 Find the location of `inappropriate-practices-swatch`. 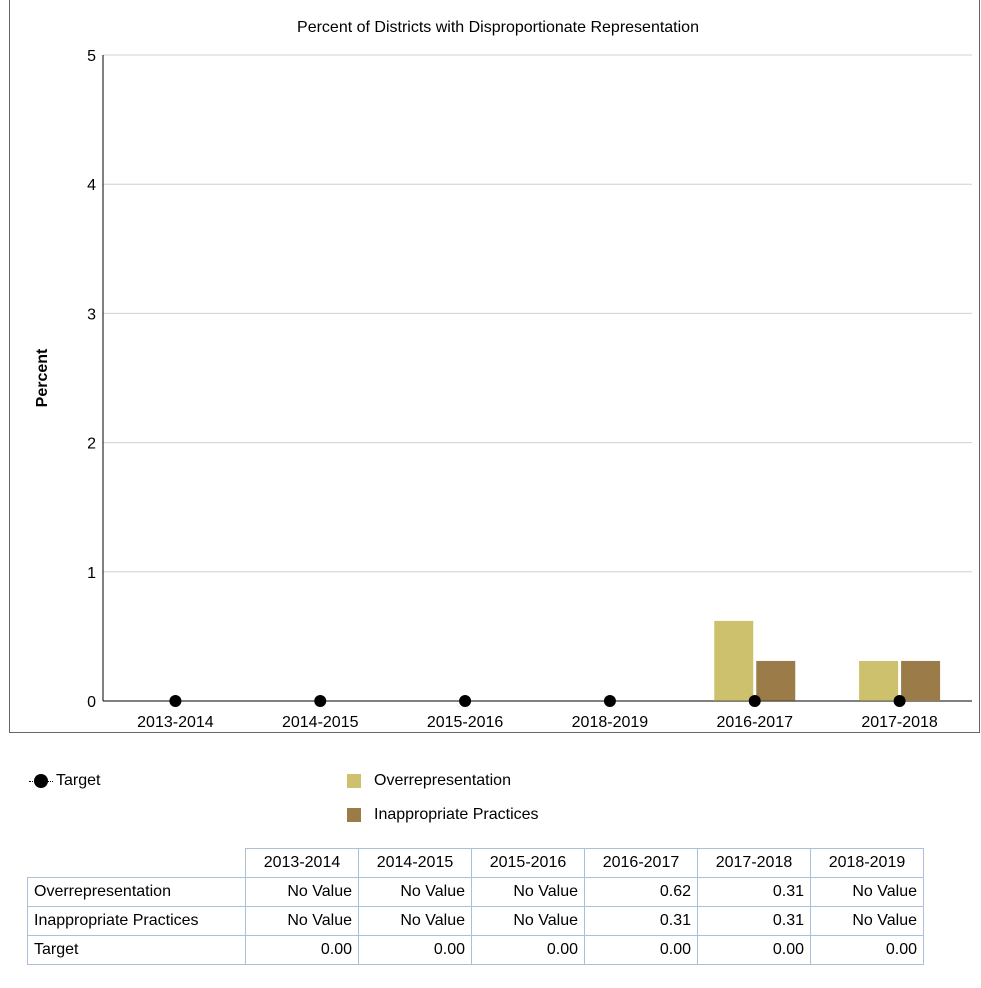

inappropriate-practices-swatch is located at coordinates (354, 815).